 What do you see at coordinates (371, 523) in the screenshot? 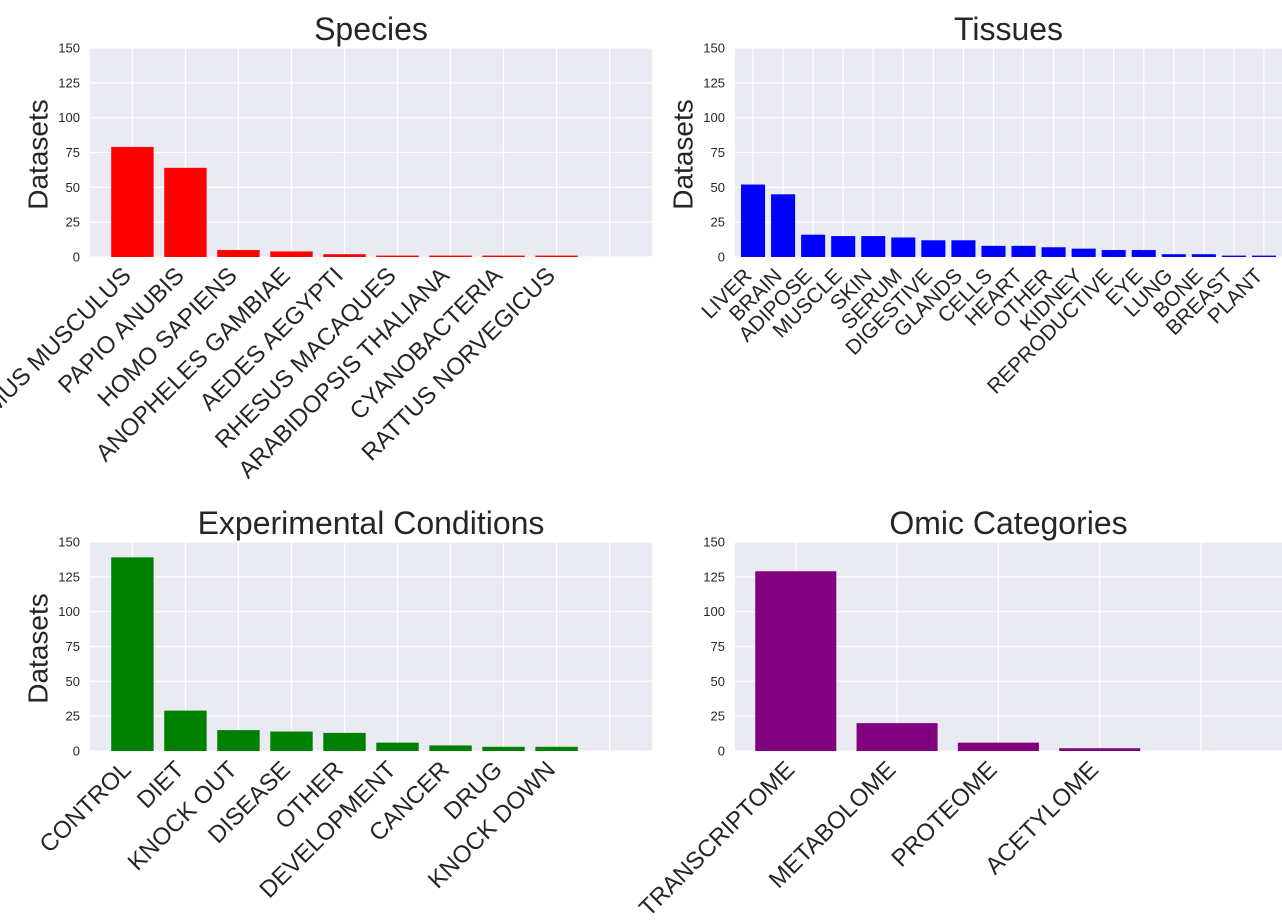
I see `chart-title: Experimental Conditions` at bounding box center [371, 523].